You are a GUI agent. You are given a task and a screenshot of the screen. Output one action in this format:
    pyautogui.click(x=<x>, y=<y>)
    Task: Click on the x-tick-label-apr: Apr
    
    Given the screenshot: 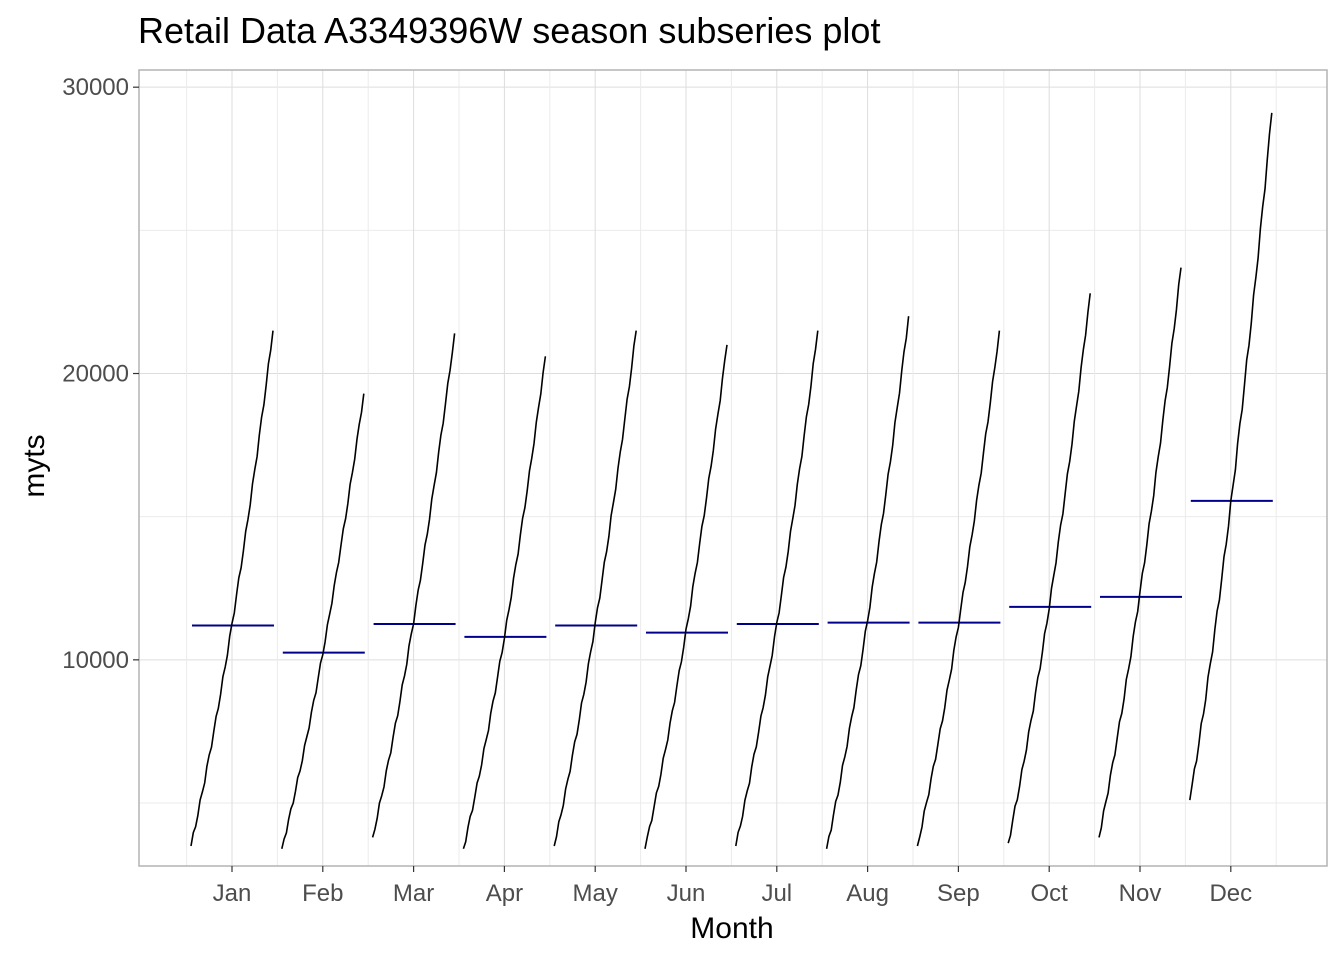 What is the action you would take?
    pyautogui.click(x=504, y=893)
    